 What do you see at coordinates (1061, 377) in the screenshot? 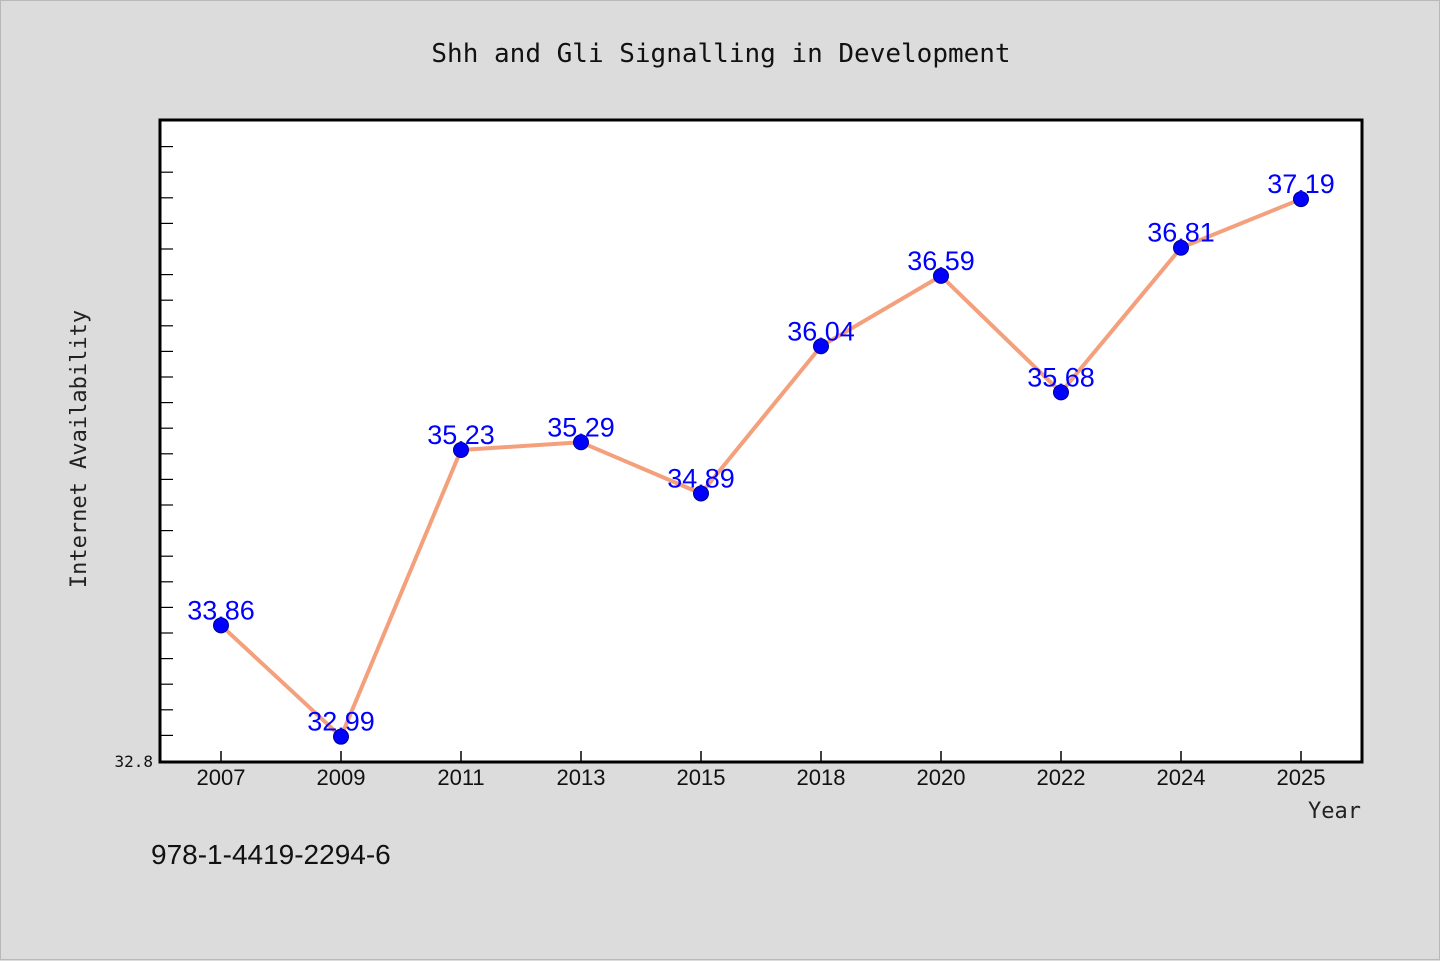
I see `data-label: 35.68` at bounding box center [1061, 377].